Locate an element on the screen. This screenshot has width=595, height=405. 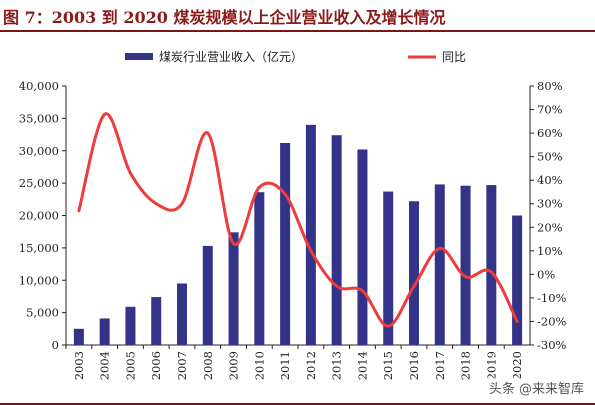
x-tick-label: 2007 is located at coordinates (182, 365).